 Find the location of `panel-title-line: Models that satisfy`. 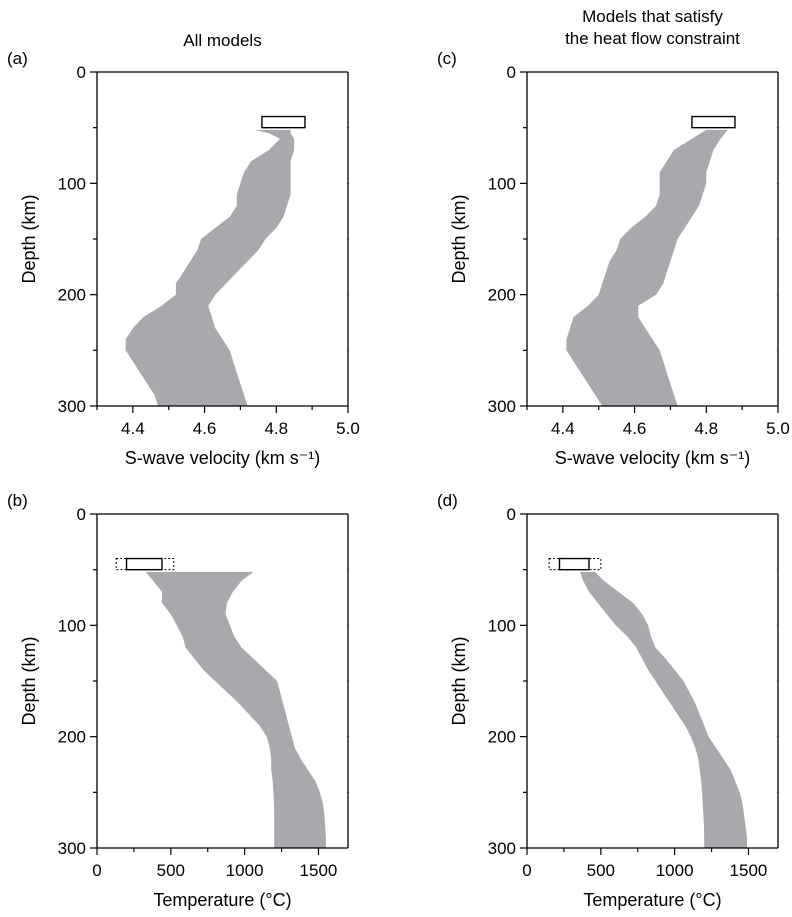

panel-title-line: Models that satisfy is located at coordinates (652, 16).